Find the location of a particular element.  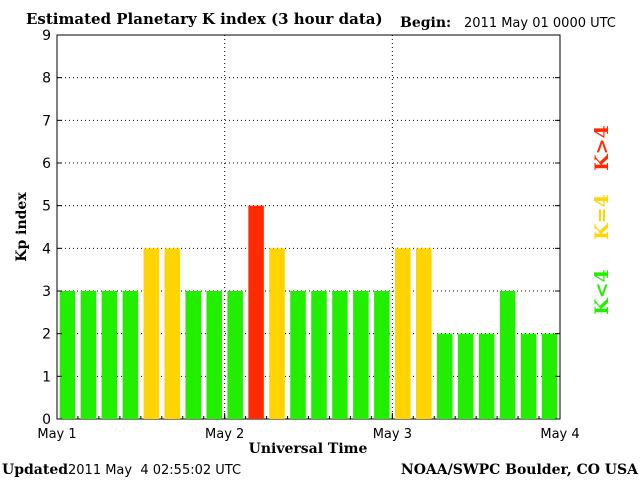

y-tick-label: 4 is located at coordinates (46, 249).